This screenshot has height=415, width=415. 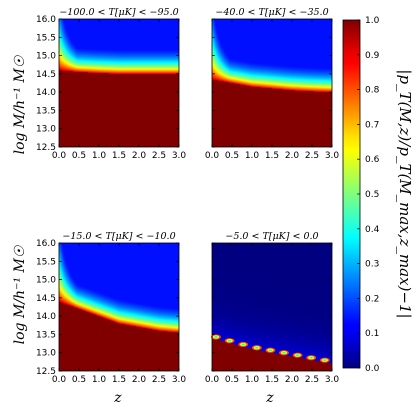 I want to click on colorbar-ticks: 0.0 0.1 0.2 0.3 0.4 0.5 0.6 0.7 0.8 0.9 1.0, so click(x=368, y=195).